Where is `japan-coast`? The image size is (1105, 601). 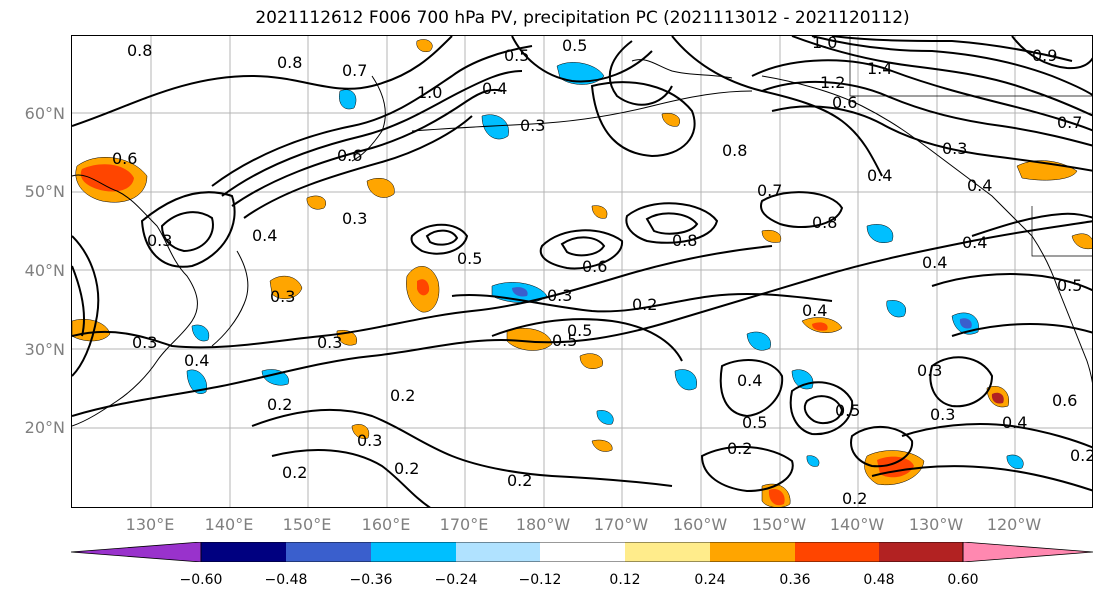 japan-coast is located at coordinates (230, 298).